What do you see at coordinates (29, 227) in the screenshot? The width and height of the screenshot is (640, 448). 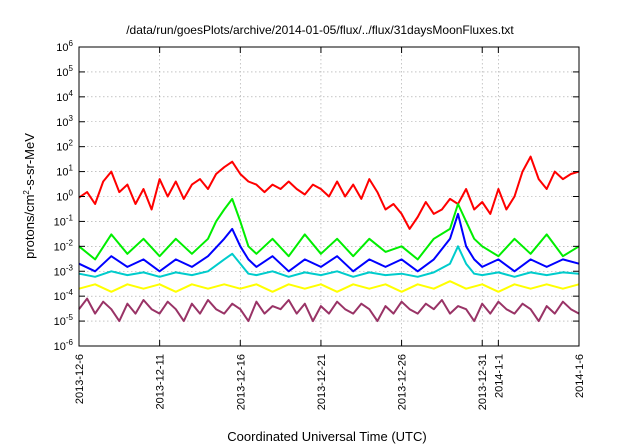 I see `y-axis-label-main: protons/cm` at bounding box center [29, 227].